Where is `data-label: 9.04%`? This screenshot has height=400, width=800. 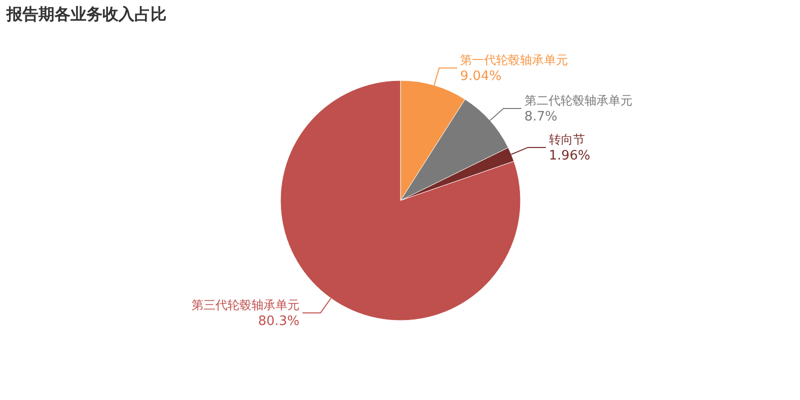
data-label: 9.04% is located at coordinates (481, 76).